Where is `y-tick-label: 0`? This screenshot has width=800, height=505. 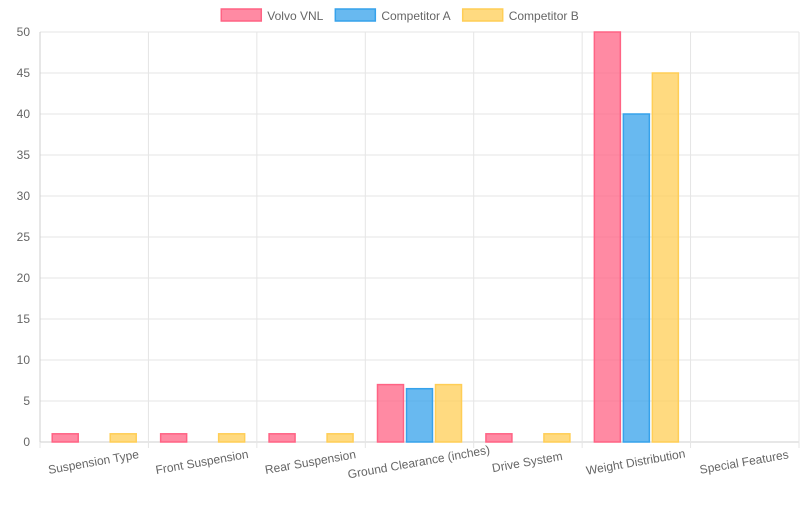
y-tick-label: 0 is located at coordinates (26, 442).